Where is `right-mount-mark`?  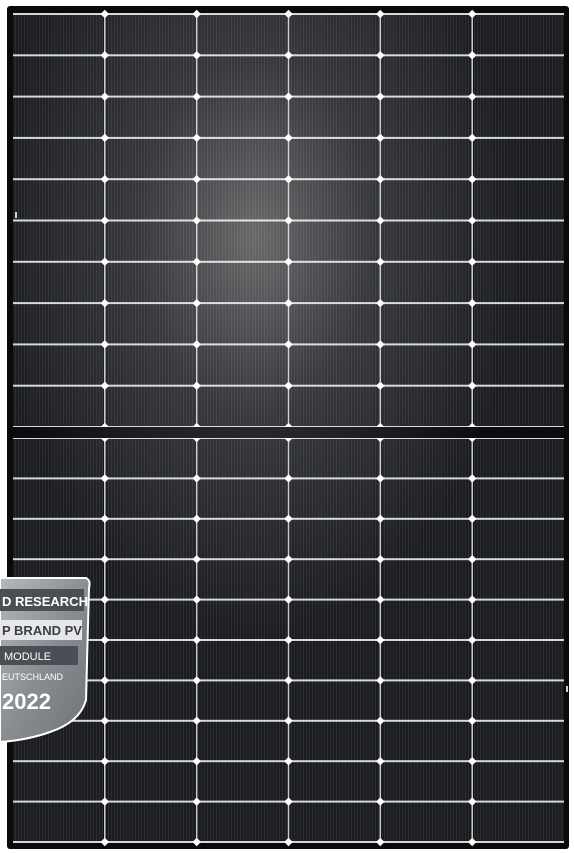 right-mount-mark is located at coordinates (567, 689).